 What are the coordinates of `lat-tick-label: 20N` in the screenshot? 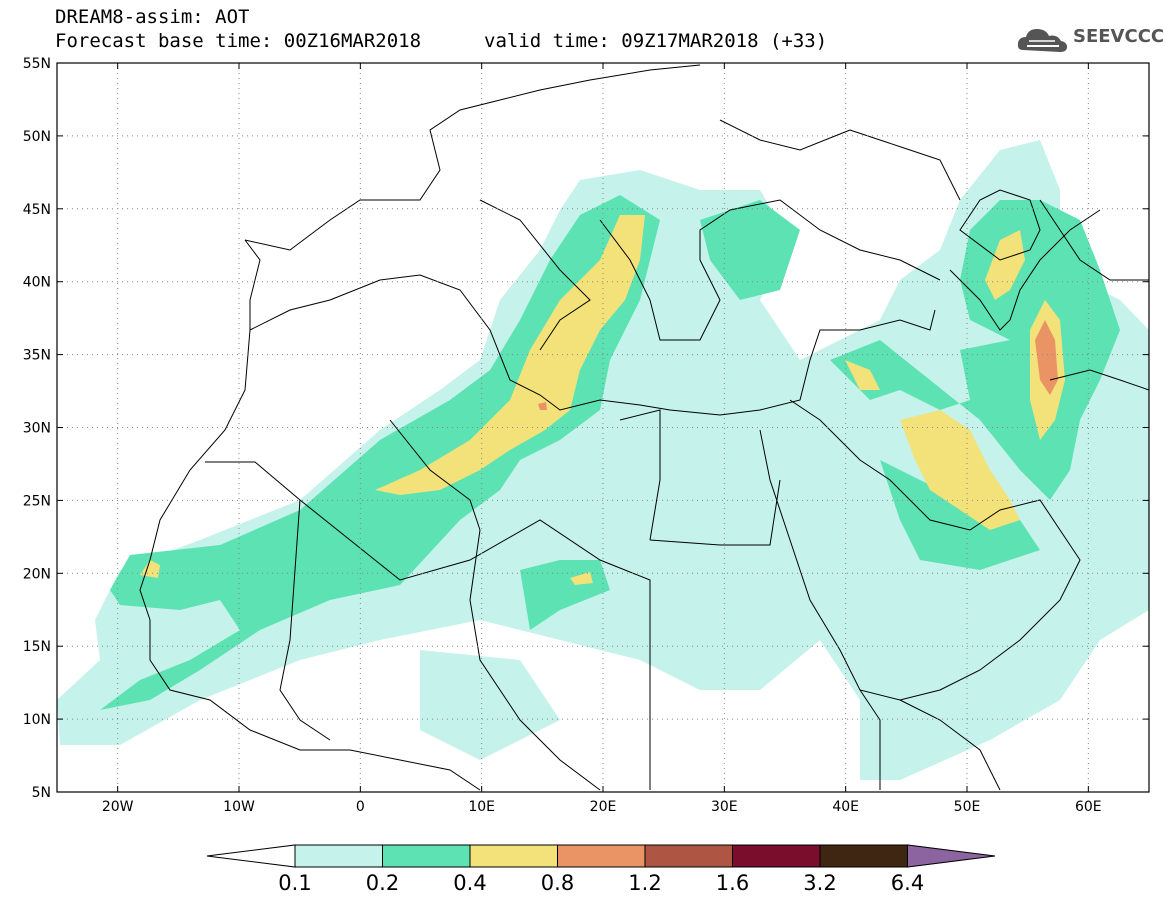 It's located at (37, 574).